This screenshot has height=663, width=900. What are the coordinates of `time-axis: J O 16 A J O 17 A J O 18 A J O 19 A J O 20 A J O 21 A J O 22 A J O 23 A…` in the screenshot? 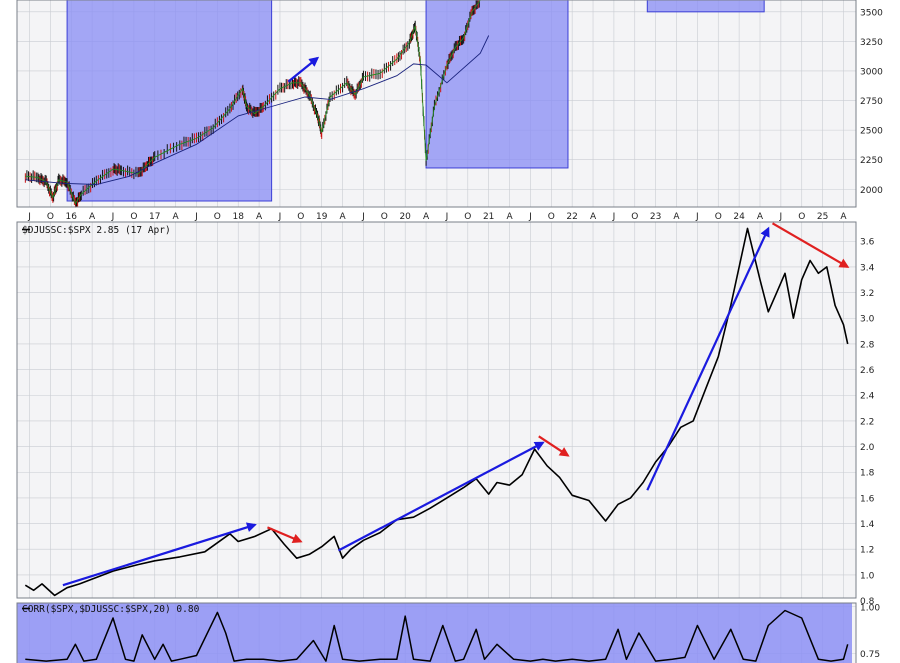 It's located at (437, 217).